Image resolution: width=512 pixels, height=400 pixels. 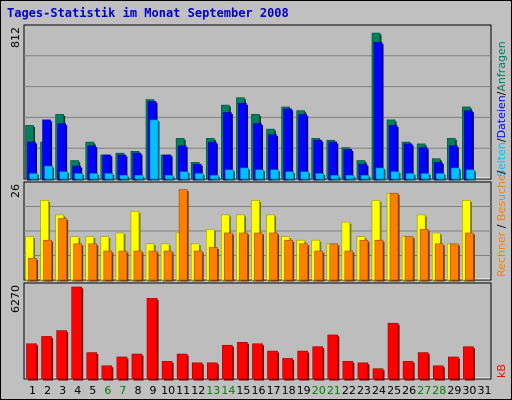 What do you see at coordinates (107, 390) in the screenshot?
I see `x-tick-label: 6` at bounding box center [107, 390].